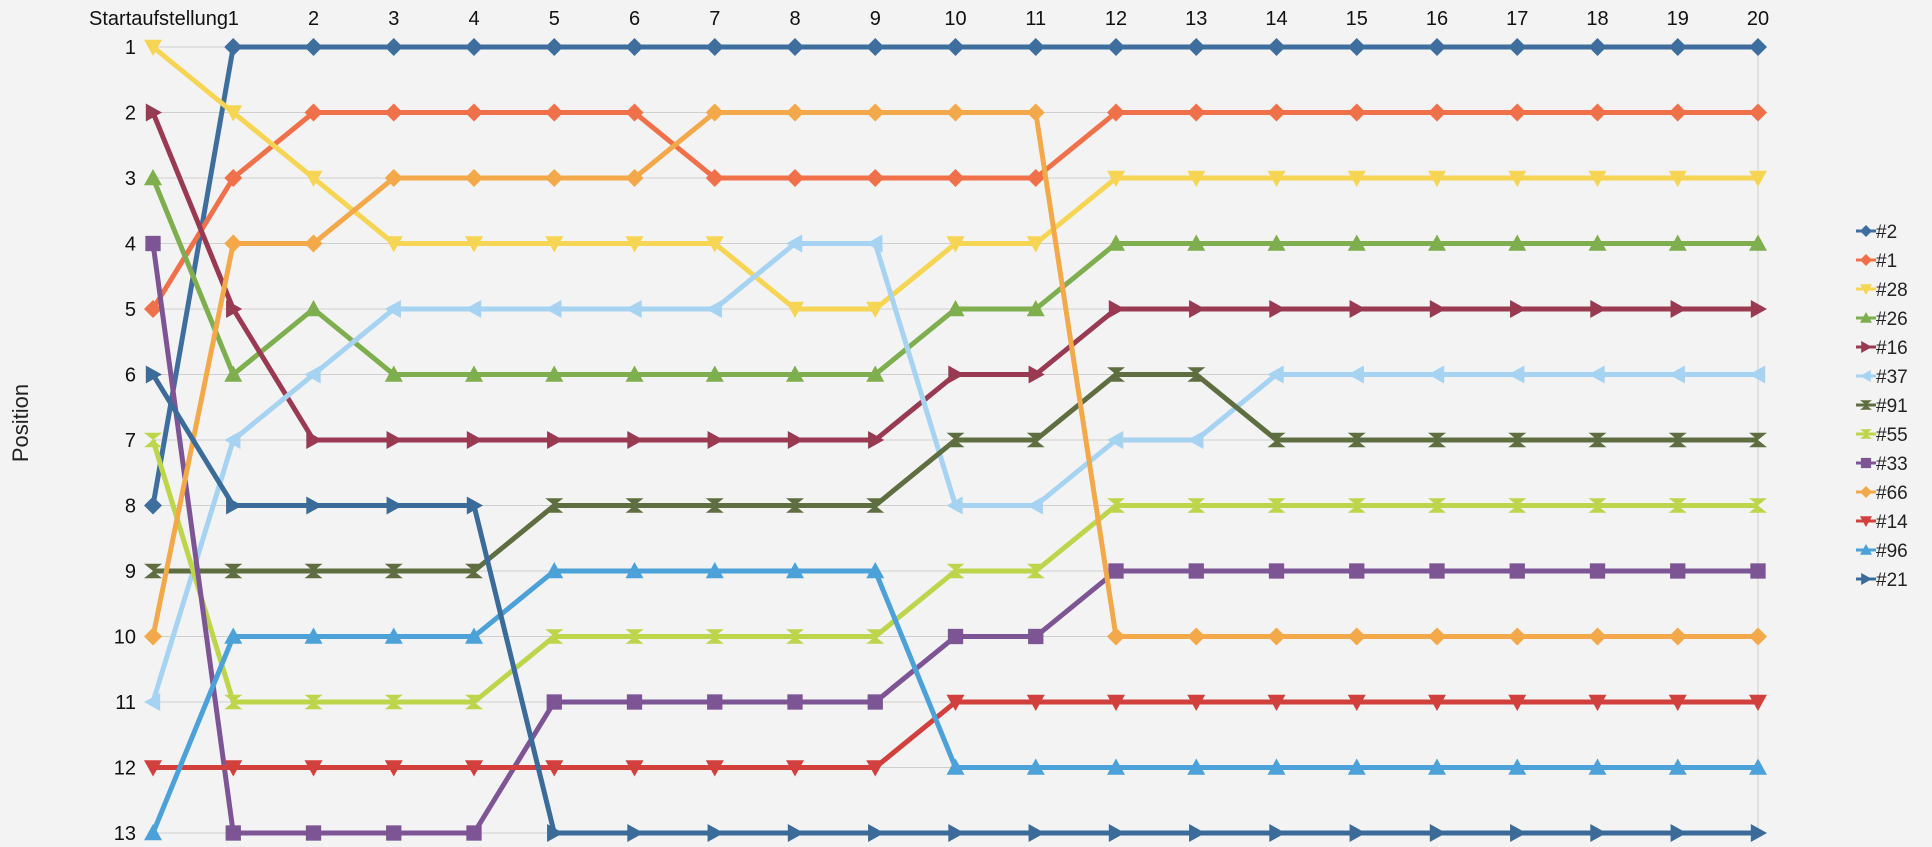  Describe the element at coordinates (473, 19) in the screenshot. I see `x-tick-label: 4` at that location.